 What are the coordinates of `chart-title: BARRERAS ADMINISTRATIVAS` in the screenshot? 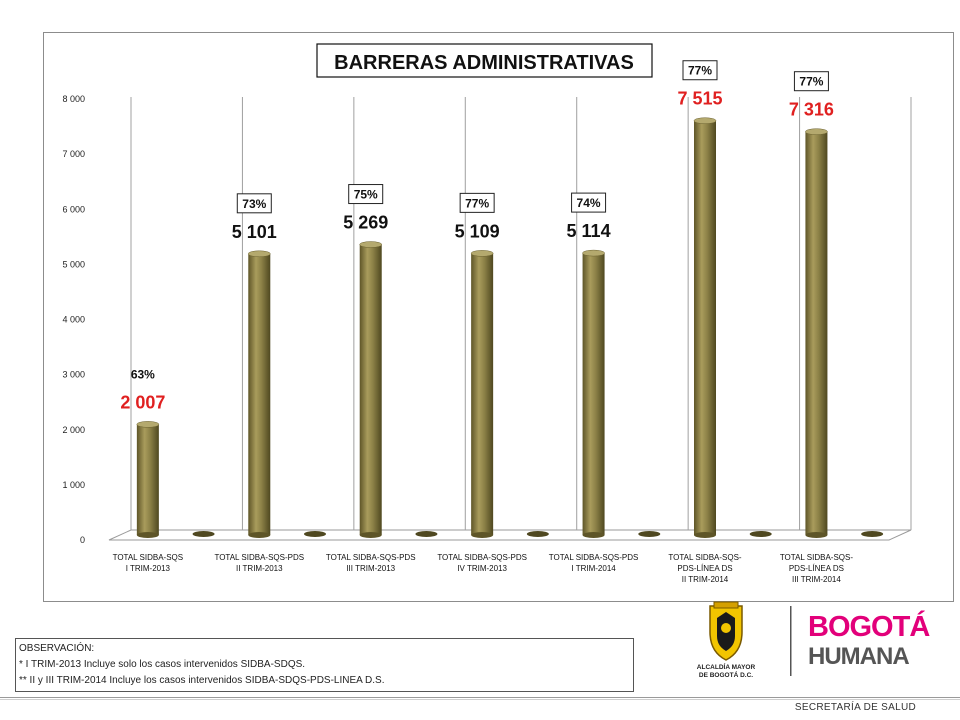 It's located at (484, 63).